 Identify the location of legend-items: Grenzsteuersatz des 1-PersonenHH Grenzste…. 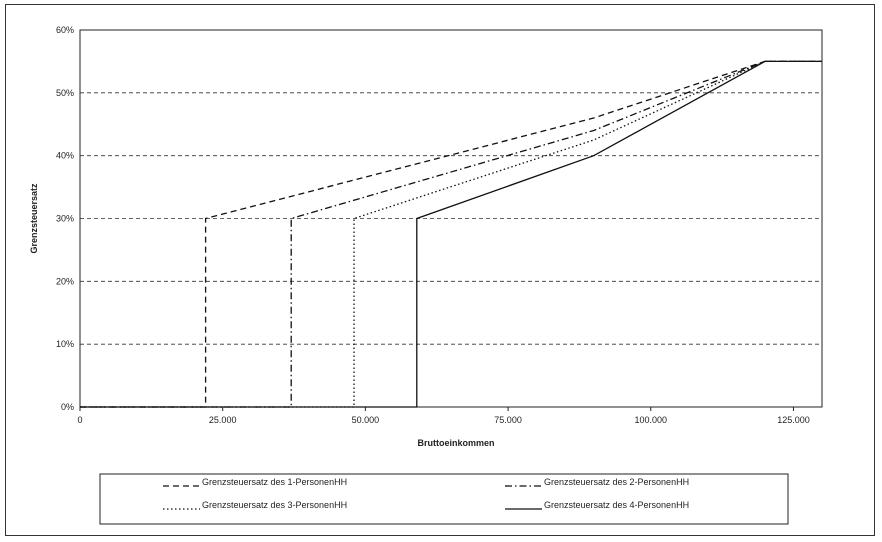
(426, 493).